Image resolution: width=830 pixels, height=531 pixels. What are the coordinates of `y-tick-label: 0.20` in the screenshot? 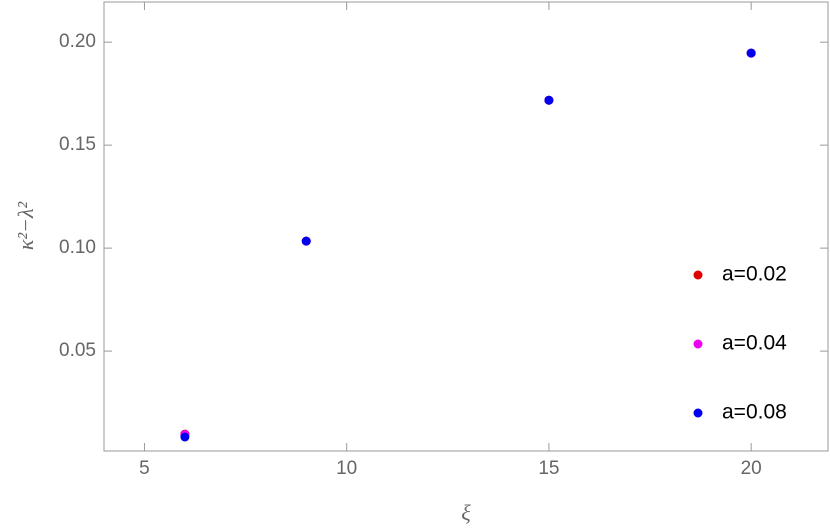 It's located at (77, 41).